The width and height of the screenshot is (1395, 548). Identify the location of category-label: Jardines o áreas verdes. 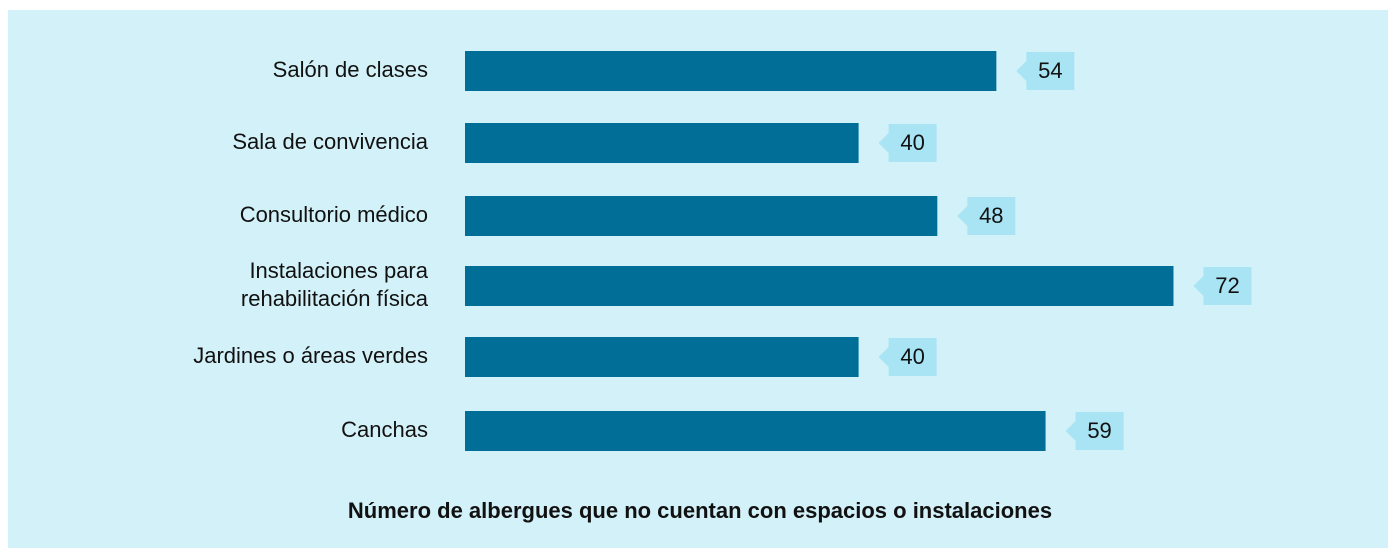
(310, 355).